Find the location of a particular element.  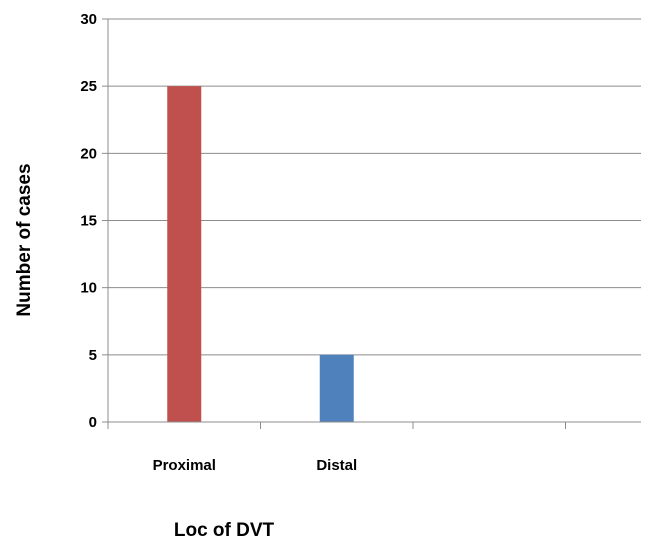

y-tick-label-5: 25 is located at coordinates (88, 86).